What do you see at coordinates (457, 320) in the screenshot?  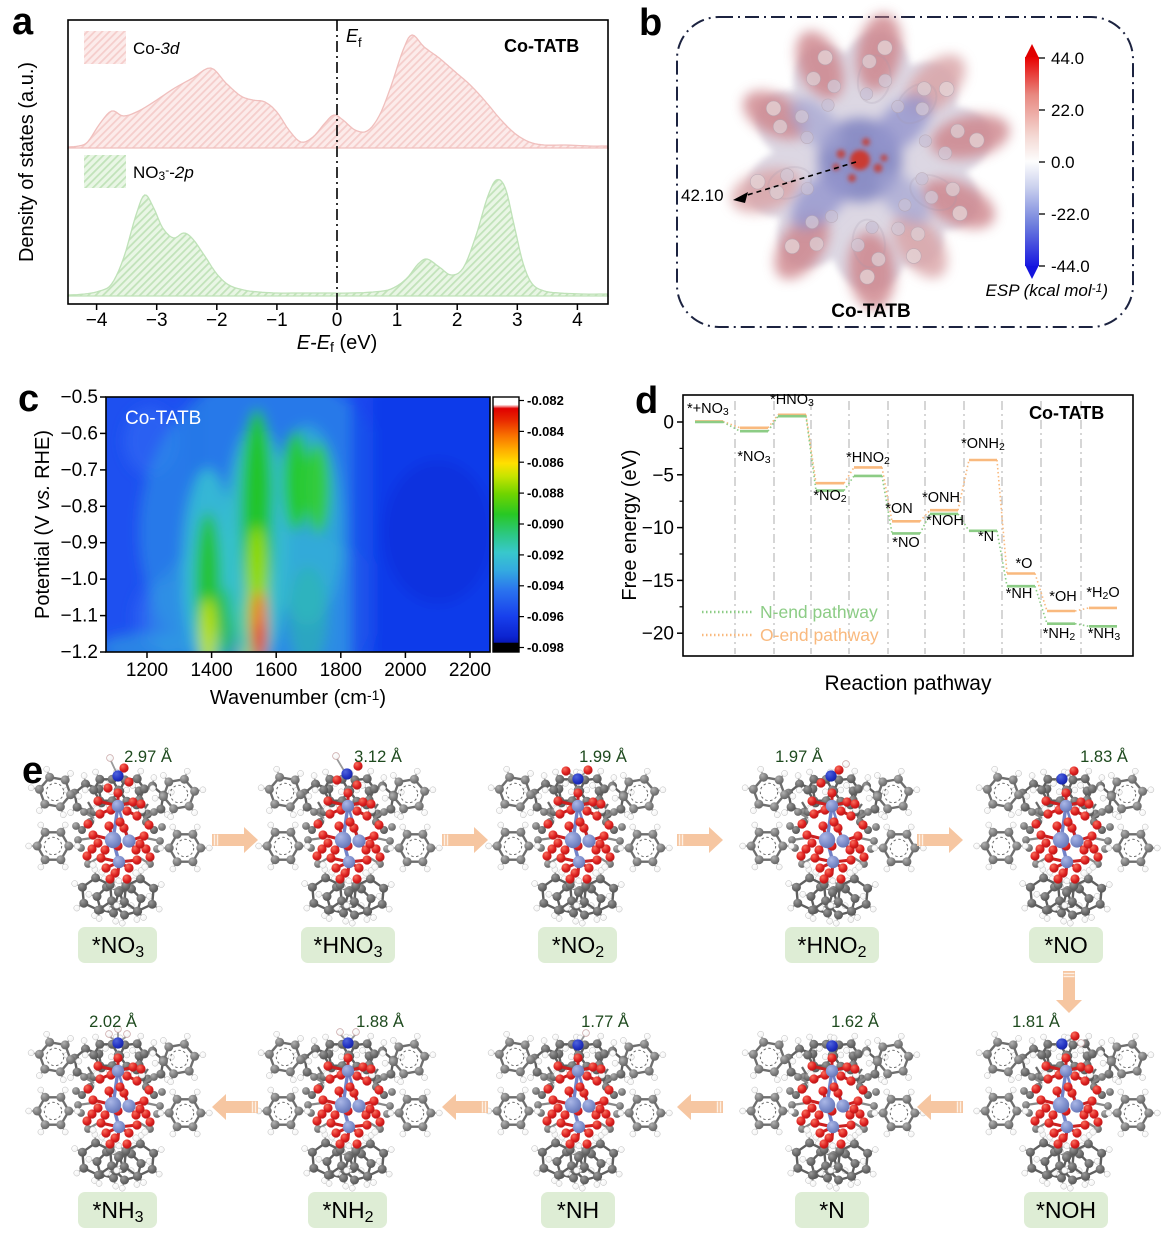 I see `svg-text: 2` at bounding box center [457, 320].